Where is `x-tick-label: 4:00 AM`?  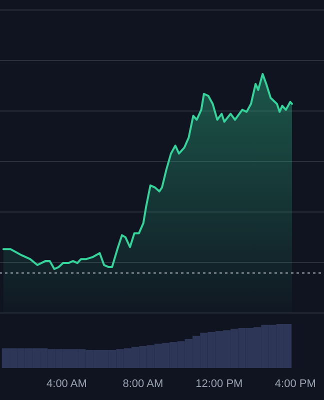 x-tick-label: 4:00 AM is located at coordinates (66, 384).